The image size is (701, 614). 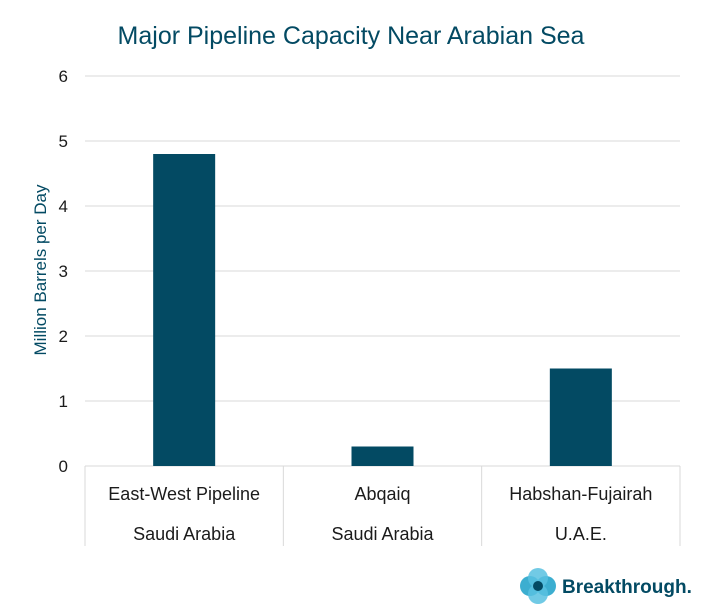 I want to click on category-country-label: U.A.E., so click(x=581, y=534).